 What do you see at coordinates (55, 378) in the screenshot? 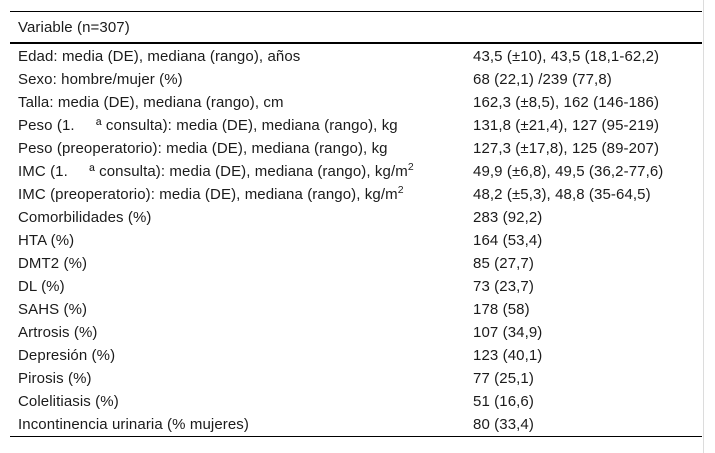
I see `row-label-text: Pirosis (%)` at bounding box center [55, 378].